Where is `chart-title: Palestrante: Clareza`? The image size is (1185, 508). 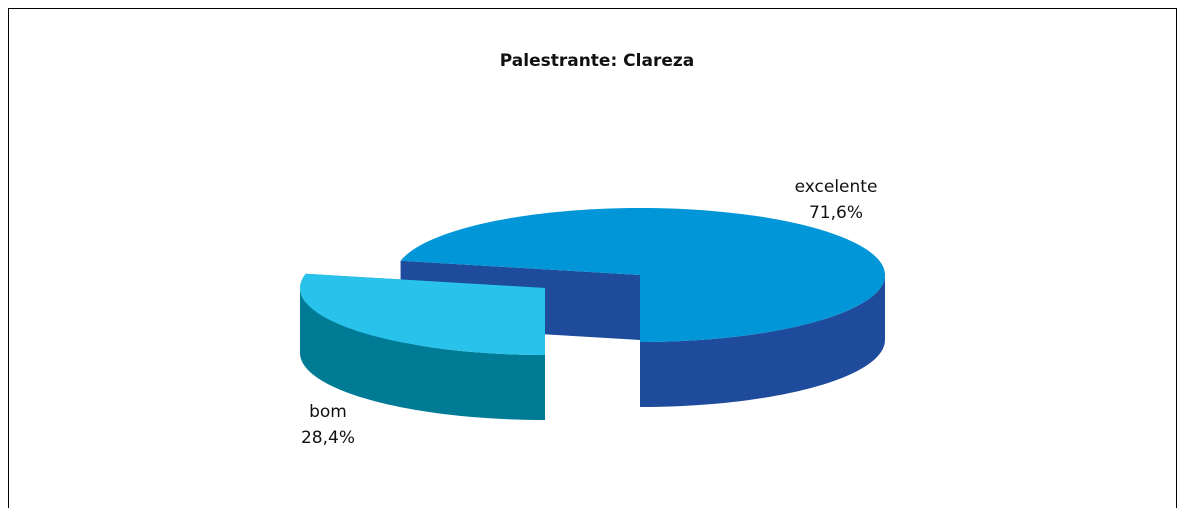 chart-title: Palestrante: Clareza is located at coordinates (597, 61).